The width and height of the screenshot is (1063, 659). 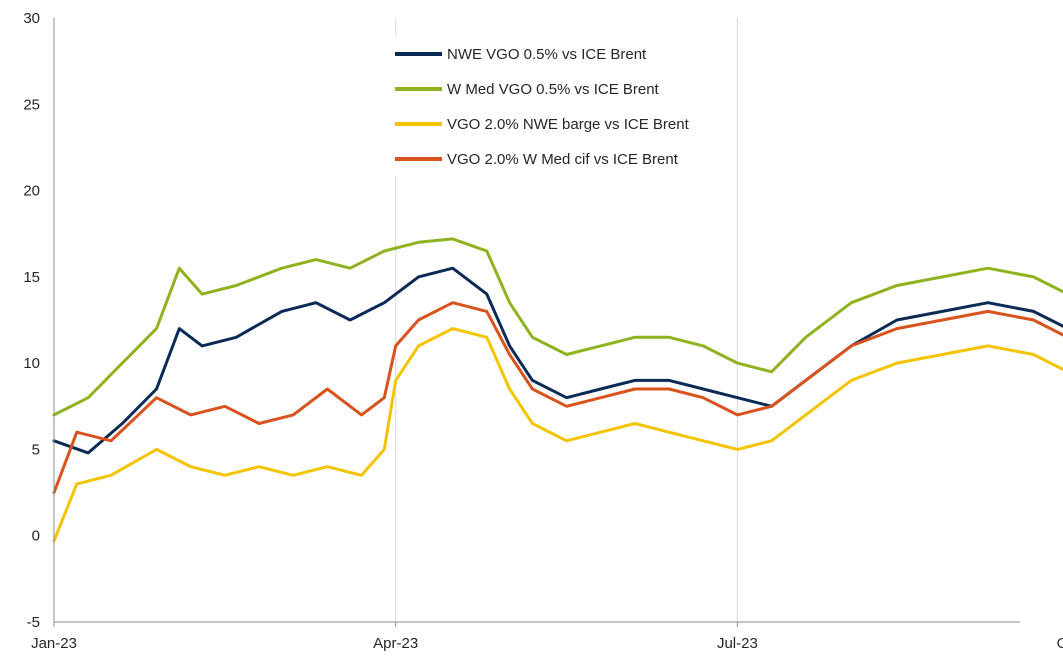 I want to click on legend-background, so click(x=556, y=106).